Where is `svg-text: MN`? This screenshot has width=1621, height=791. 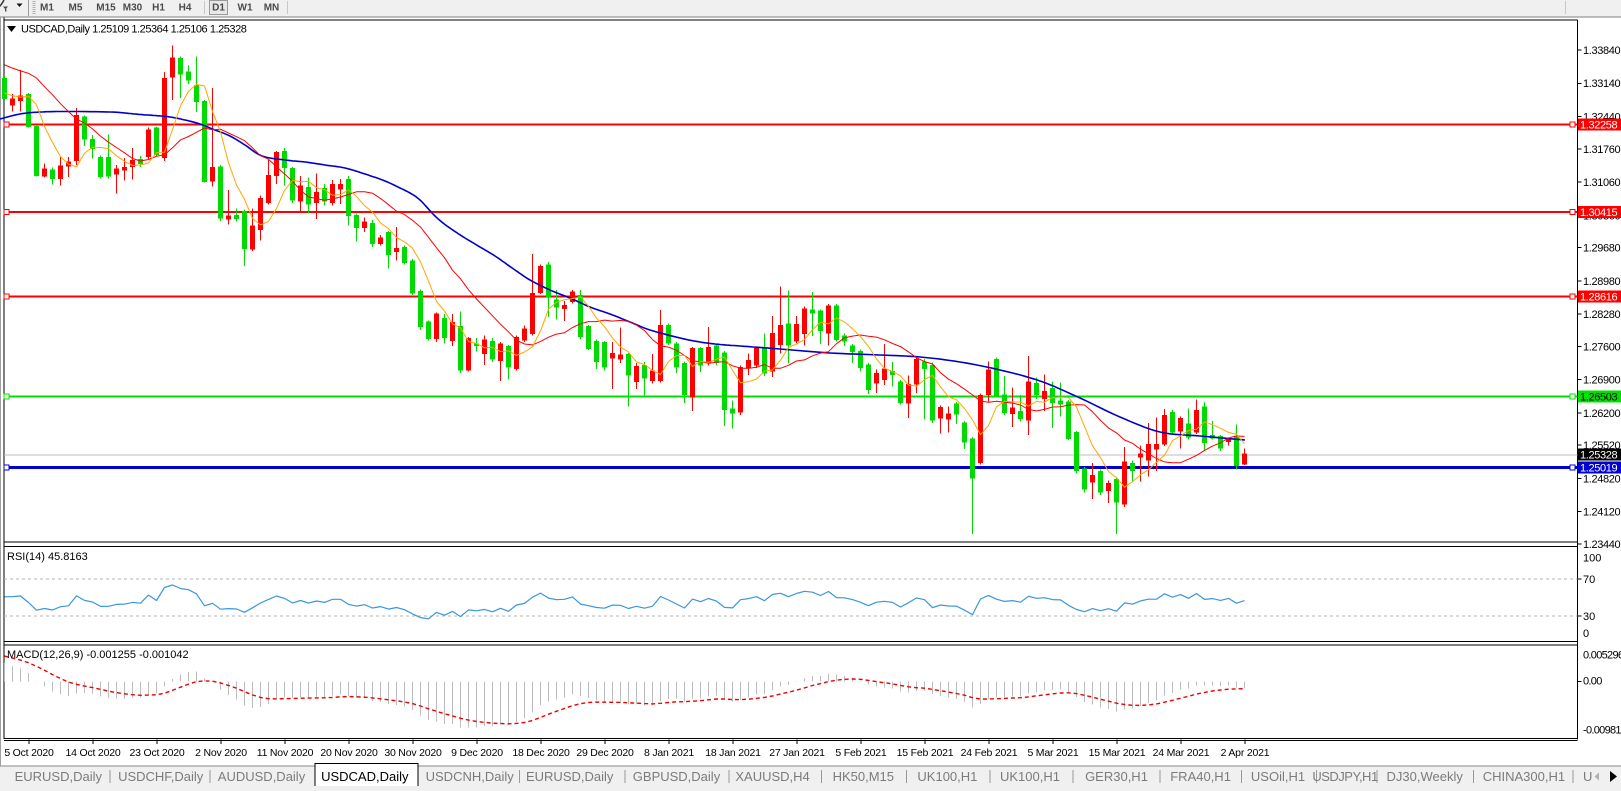
svg-text: MN is located at coordinates (272, 8).